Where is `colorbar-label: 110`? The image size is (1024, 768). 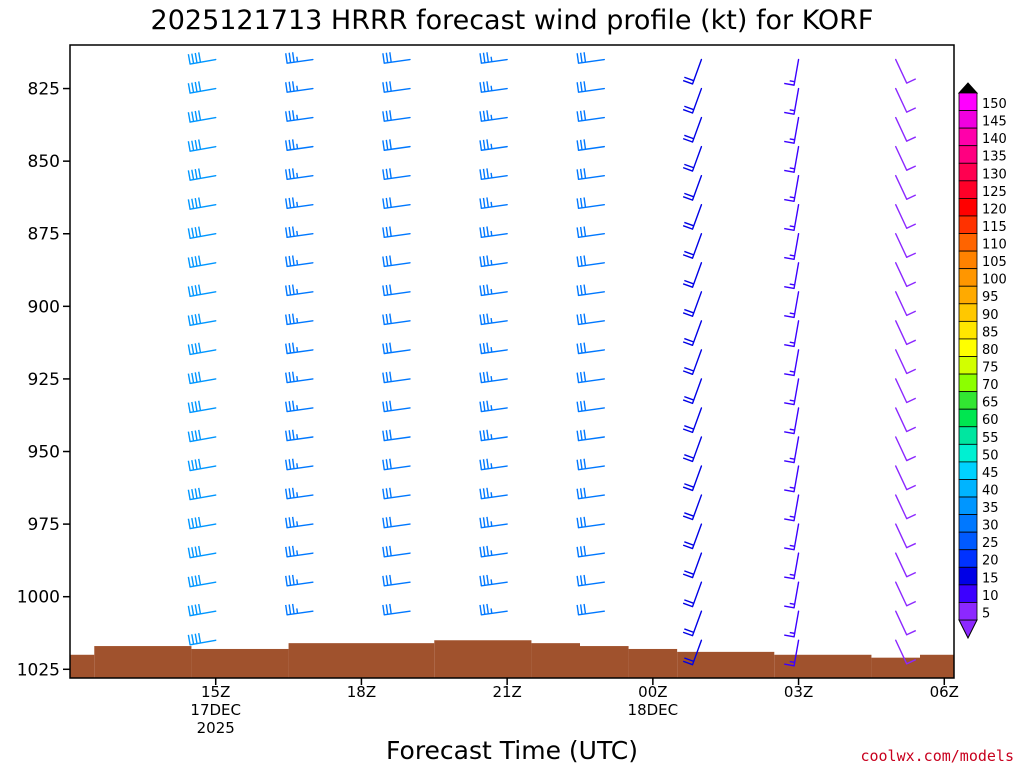
colorbar-label: 110 is located at coordinates (994, 245).